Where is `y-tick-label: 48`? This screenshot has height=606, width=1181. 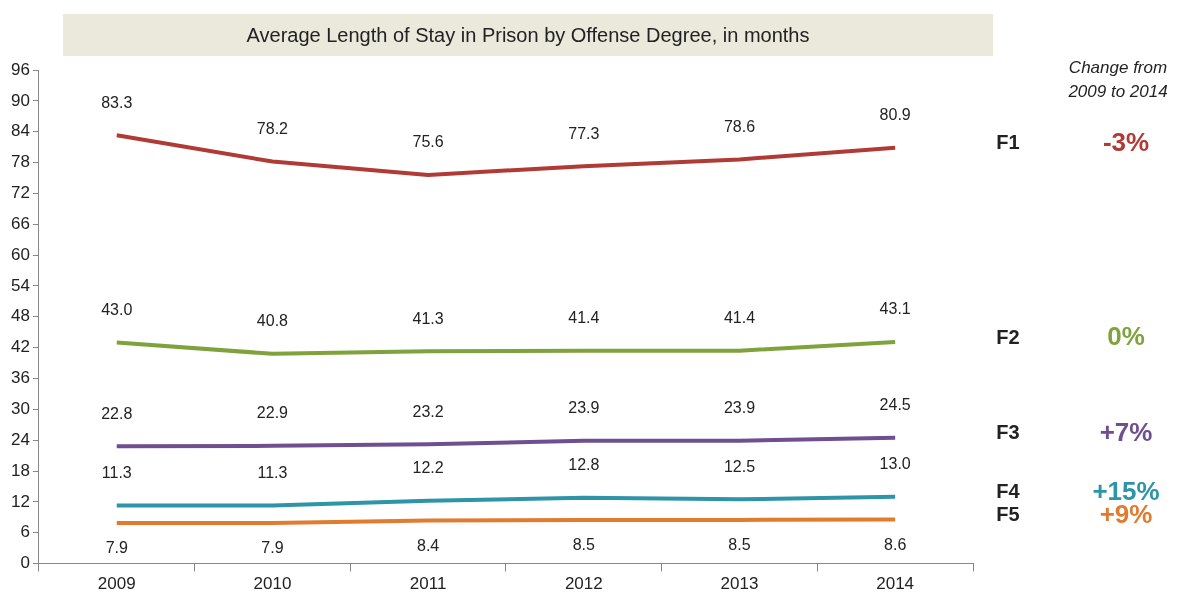
y-tick-label: 48 is located at coordinates (20, 316).